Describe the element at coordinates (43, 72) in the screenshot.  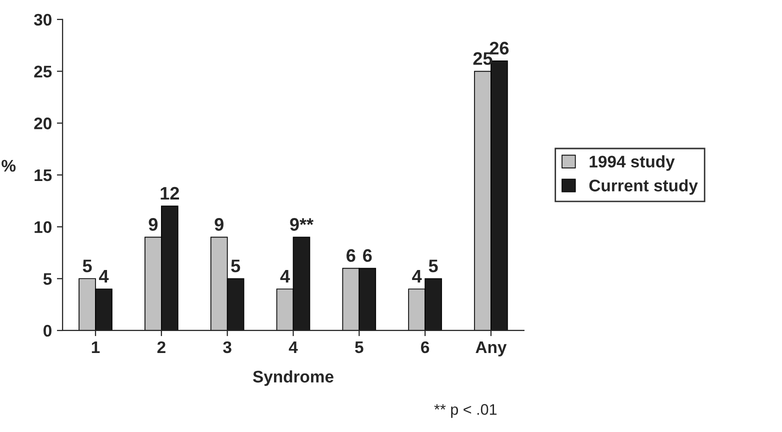
I see `y-tick-label: 25` at that location.